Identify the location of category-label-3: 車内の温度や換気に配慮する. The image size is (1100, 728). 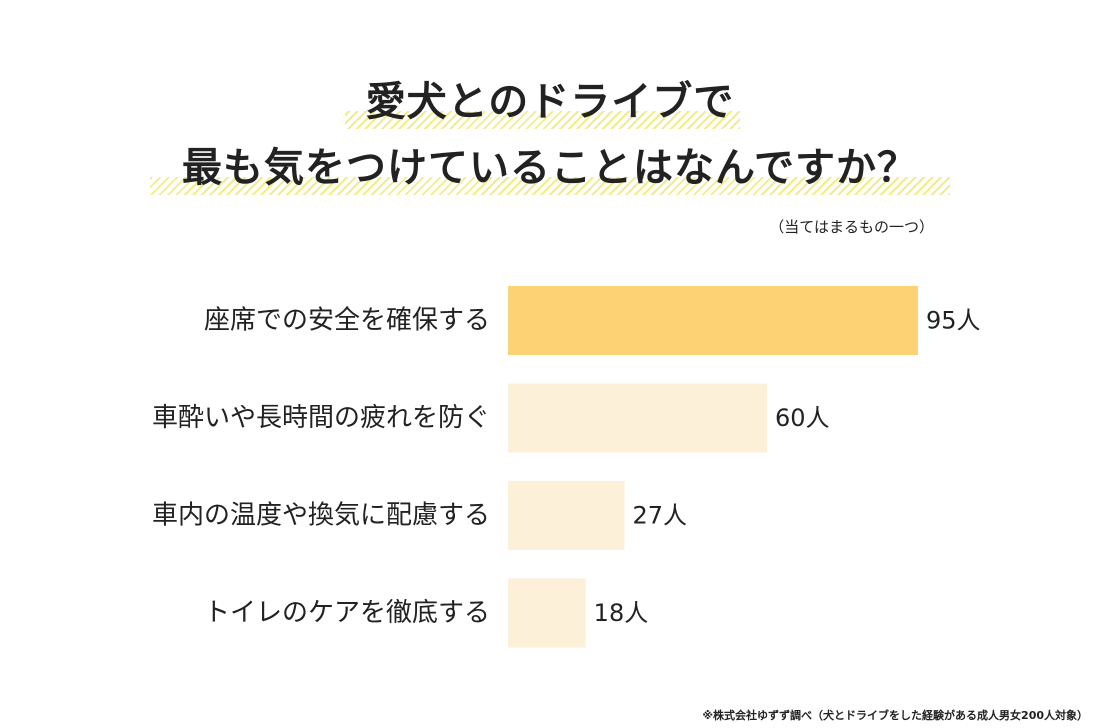
(321, 516).